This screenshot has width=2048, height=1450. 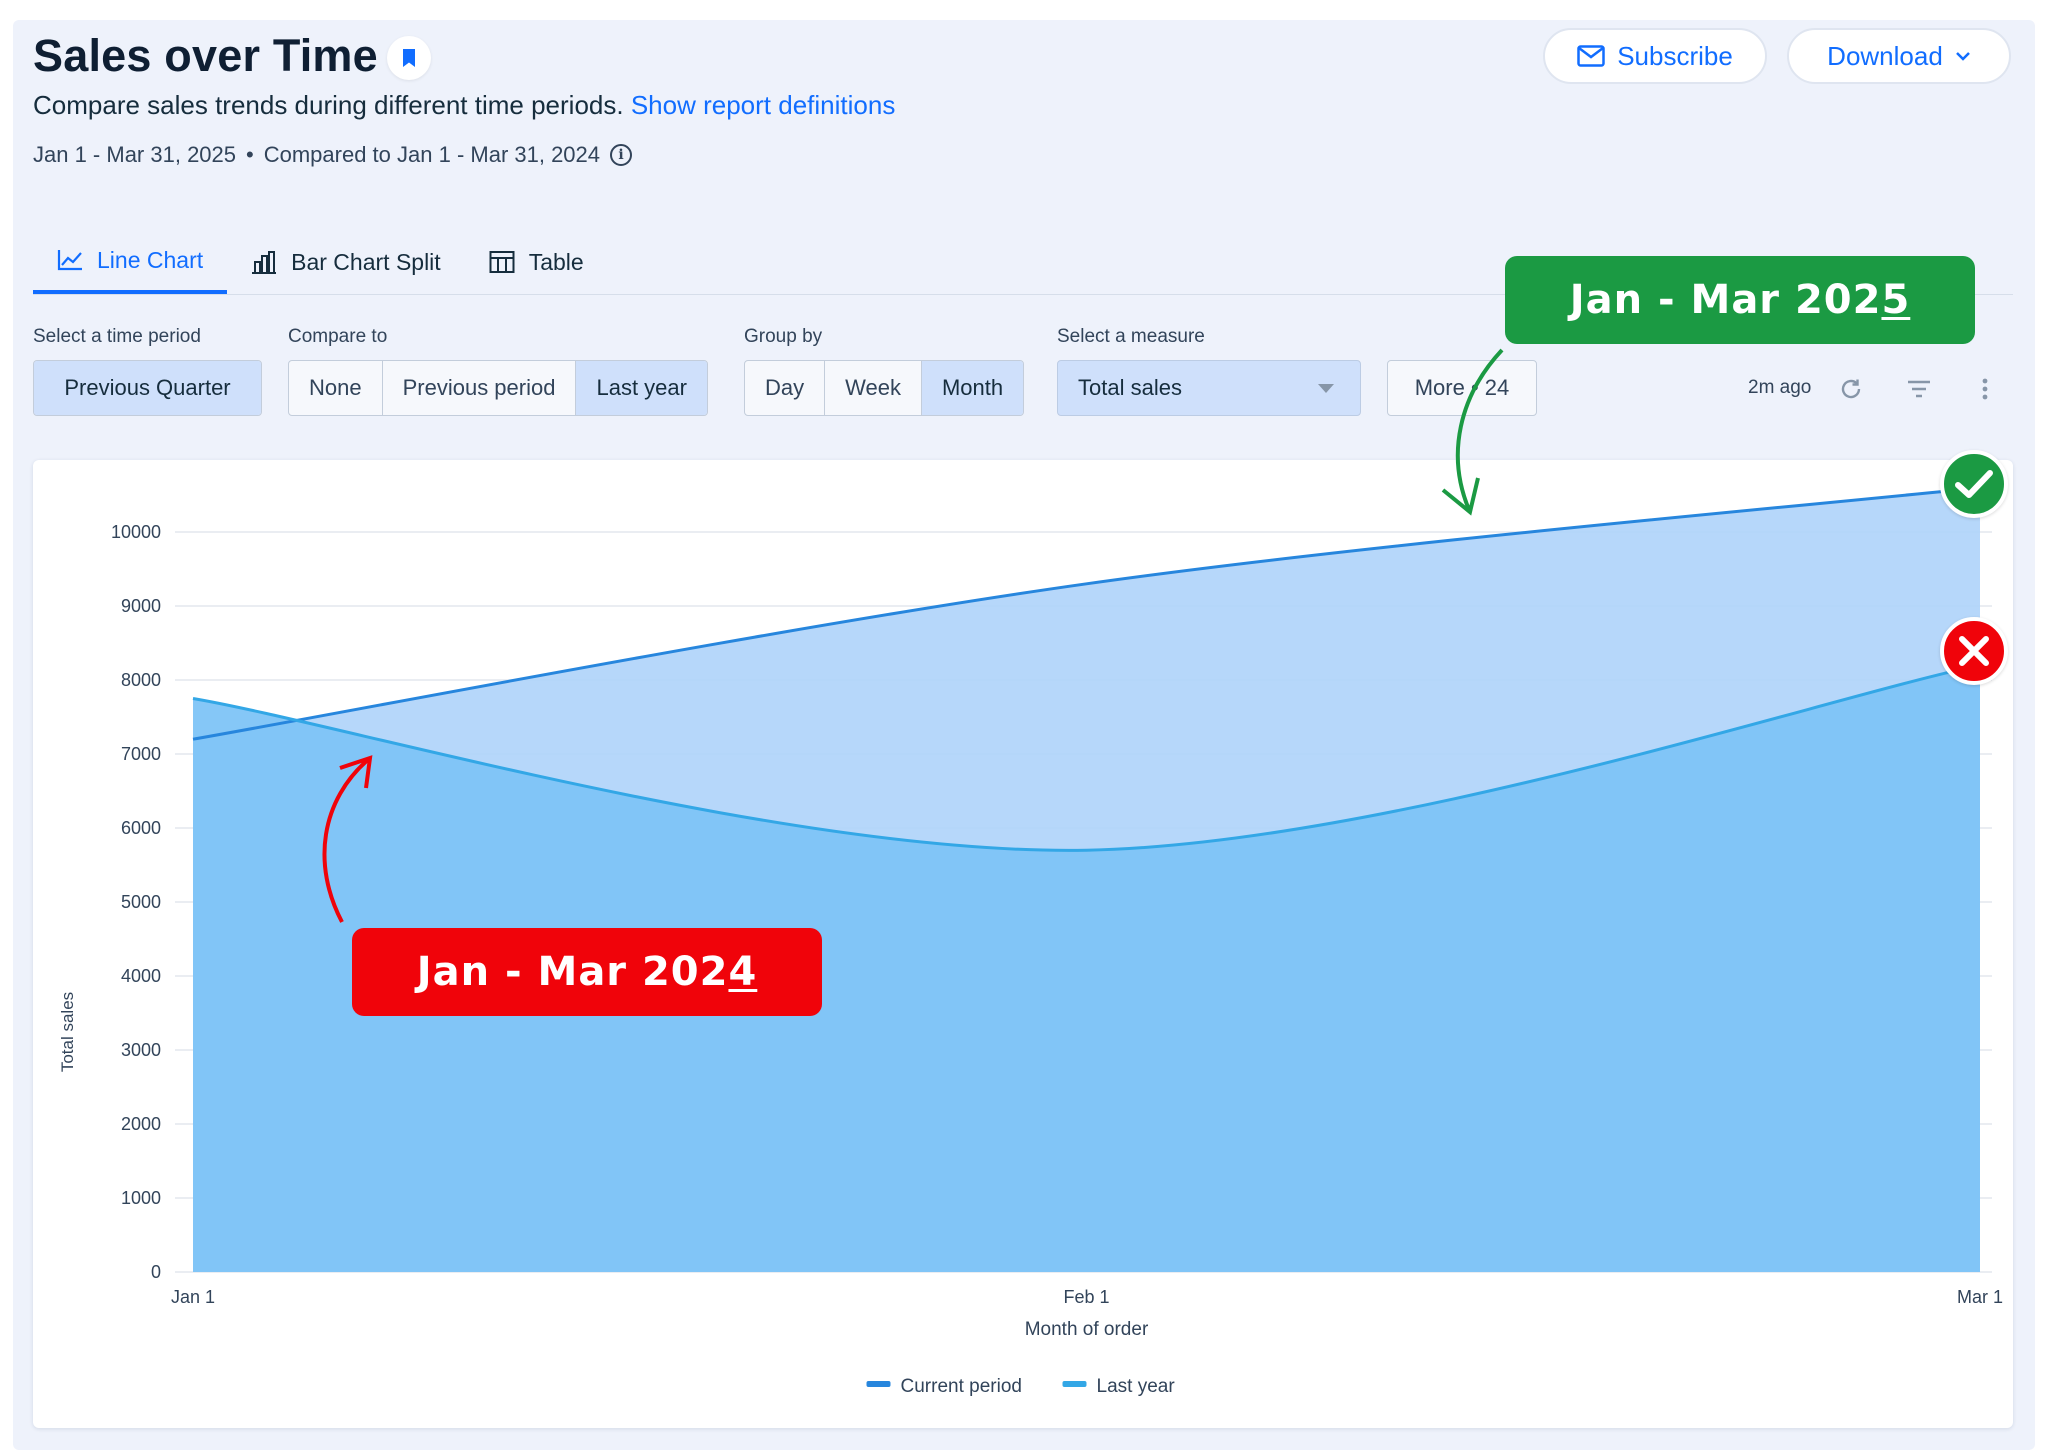 What do you see at coordinates (1675, 55) in the screenshot?
I see `subscribe-label: Subscribe` at bounding box center [1675, 55].